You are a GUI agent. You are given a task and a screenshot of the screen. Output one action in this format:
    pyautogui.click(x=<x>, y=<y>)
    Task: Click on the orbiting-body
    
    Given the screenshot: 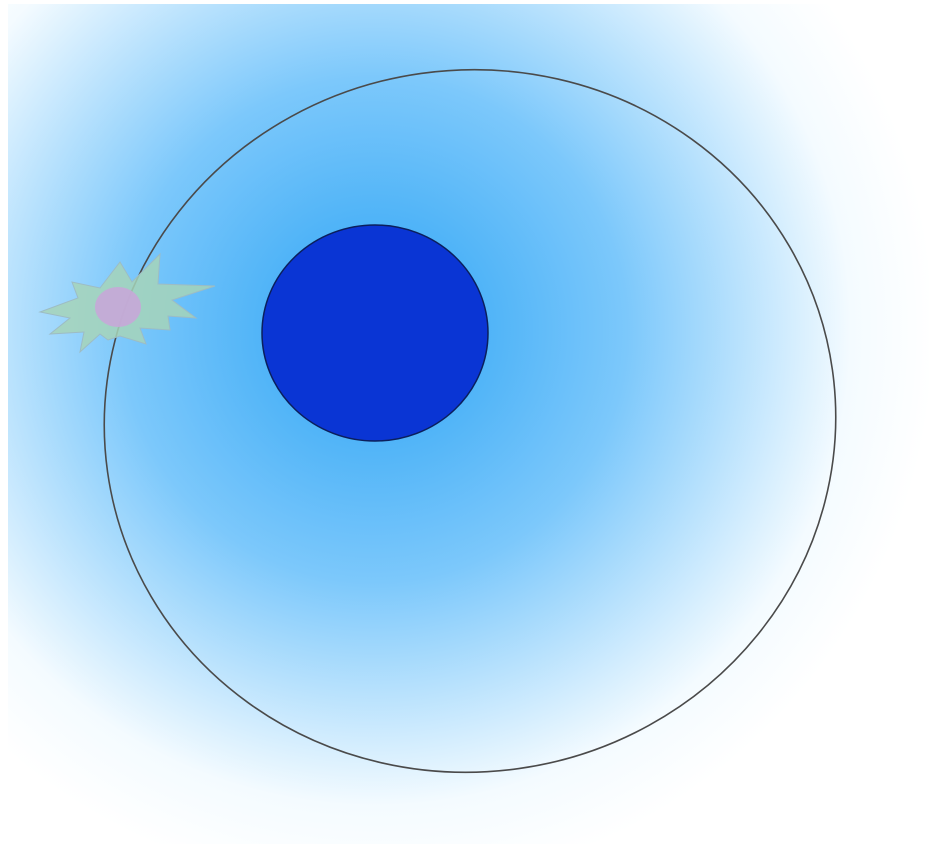 What is the action you would take?
    pyautogui.click(x=127, y=303)
    